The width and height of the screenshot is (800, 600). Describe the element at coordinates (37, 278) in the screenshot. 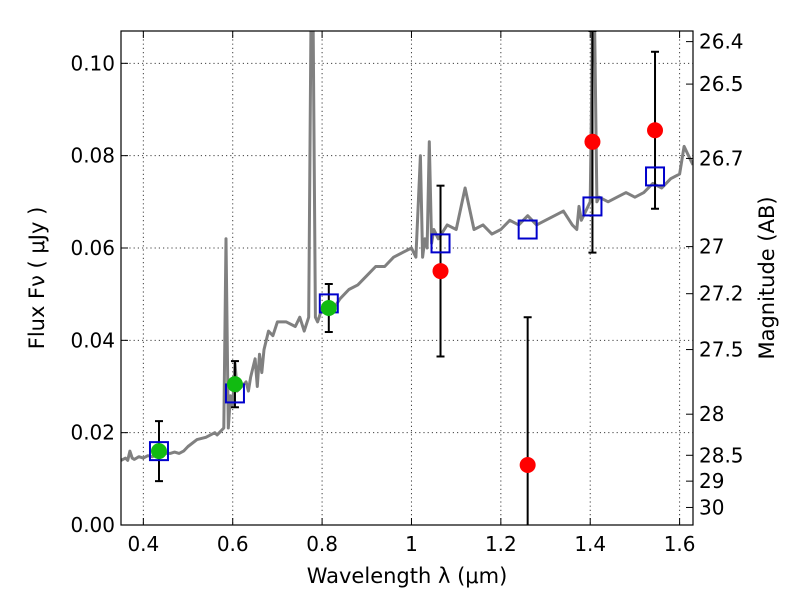

I see `y-axis-label: Flux Fν ( μJy )` at that location.